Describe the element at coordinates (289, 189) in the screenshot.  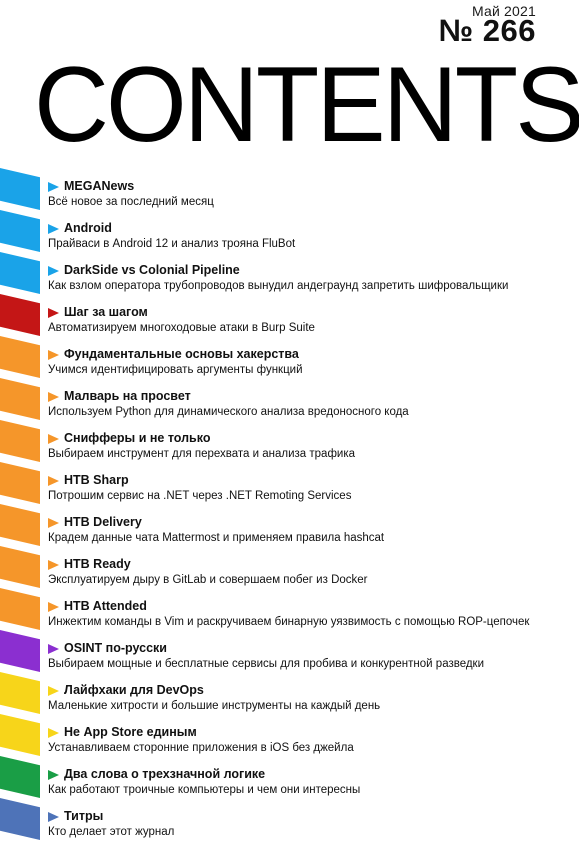
I see `contents-item: MEGANews Всё новое за последний месяц` at that location.